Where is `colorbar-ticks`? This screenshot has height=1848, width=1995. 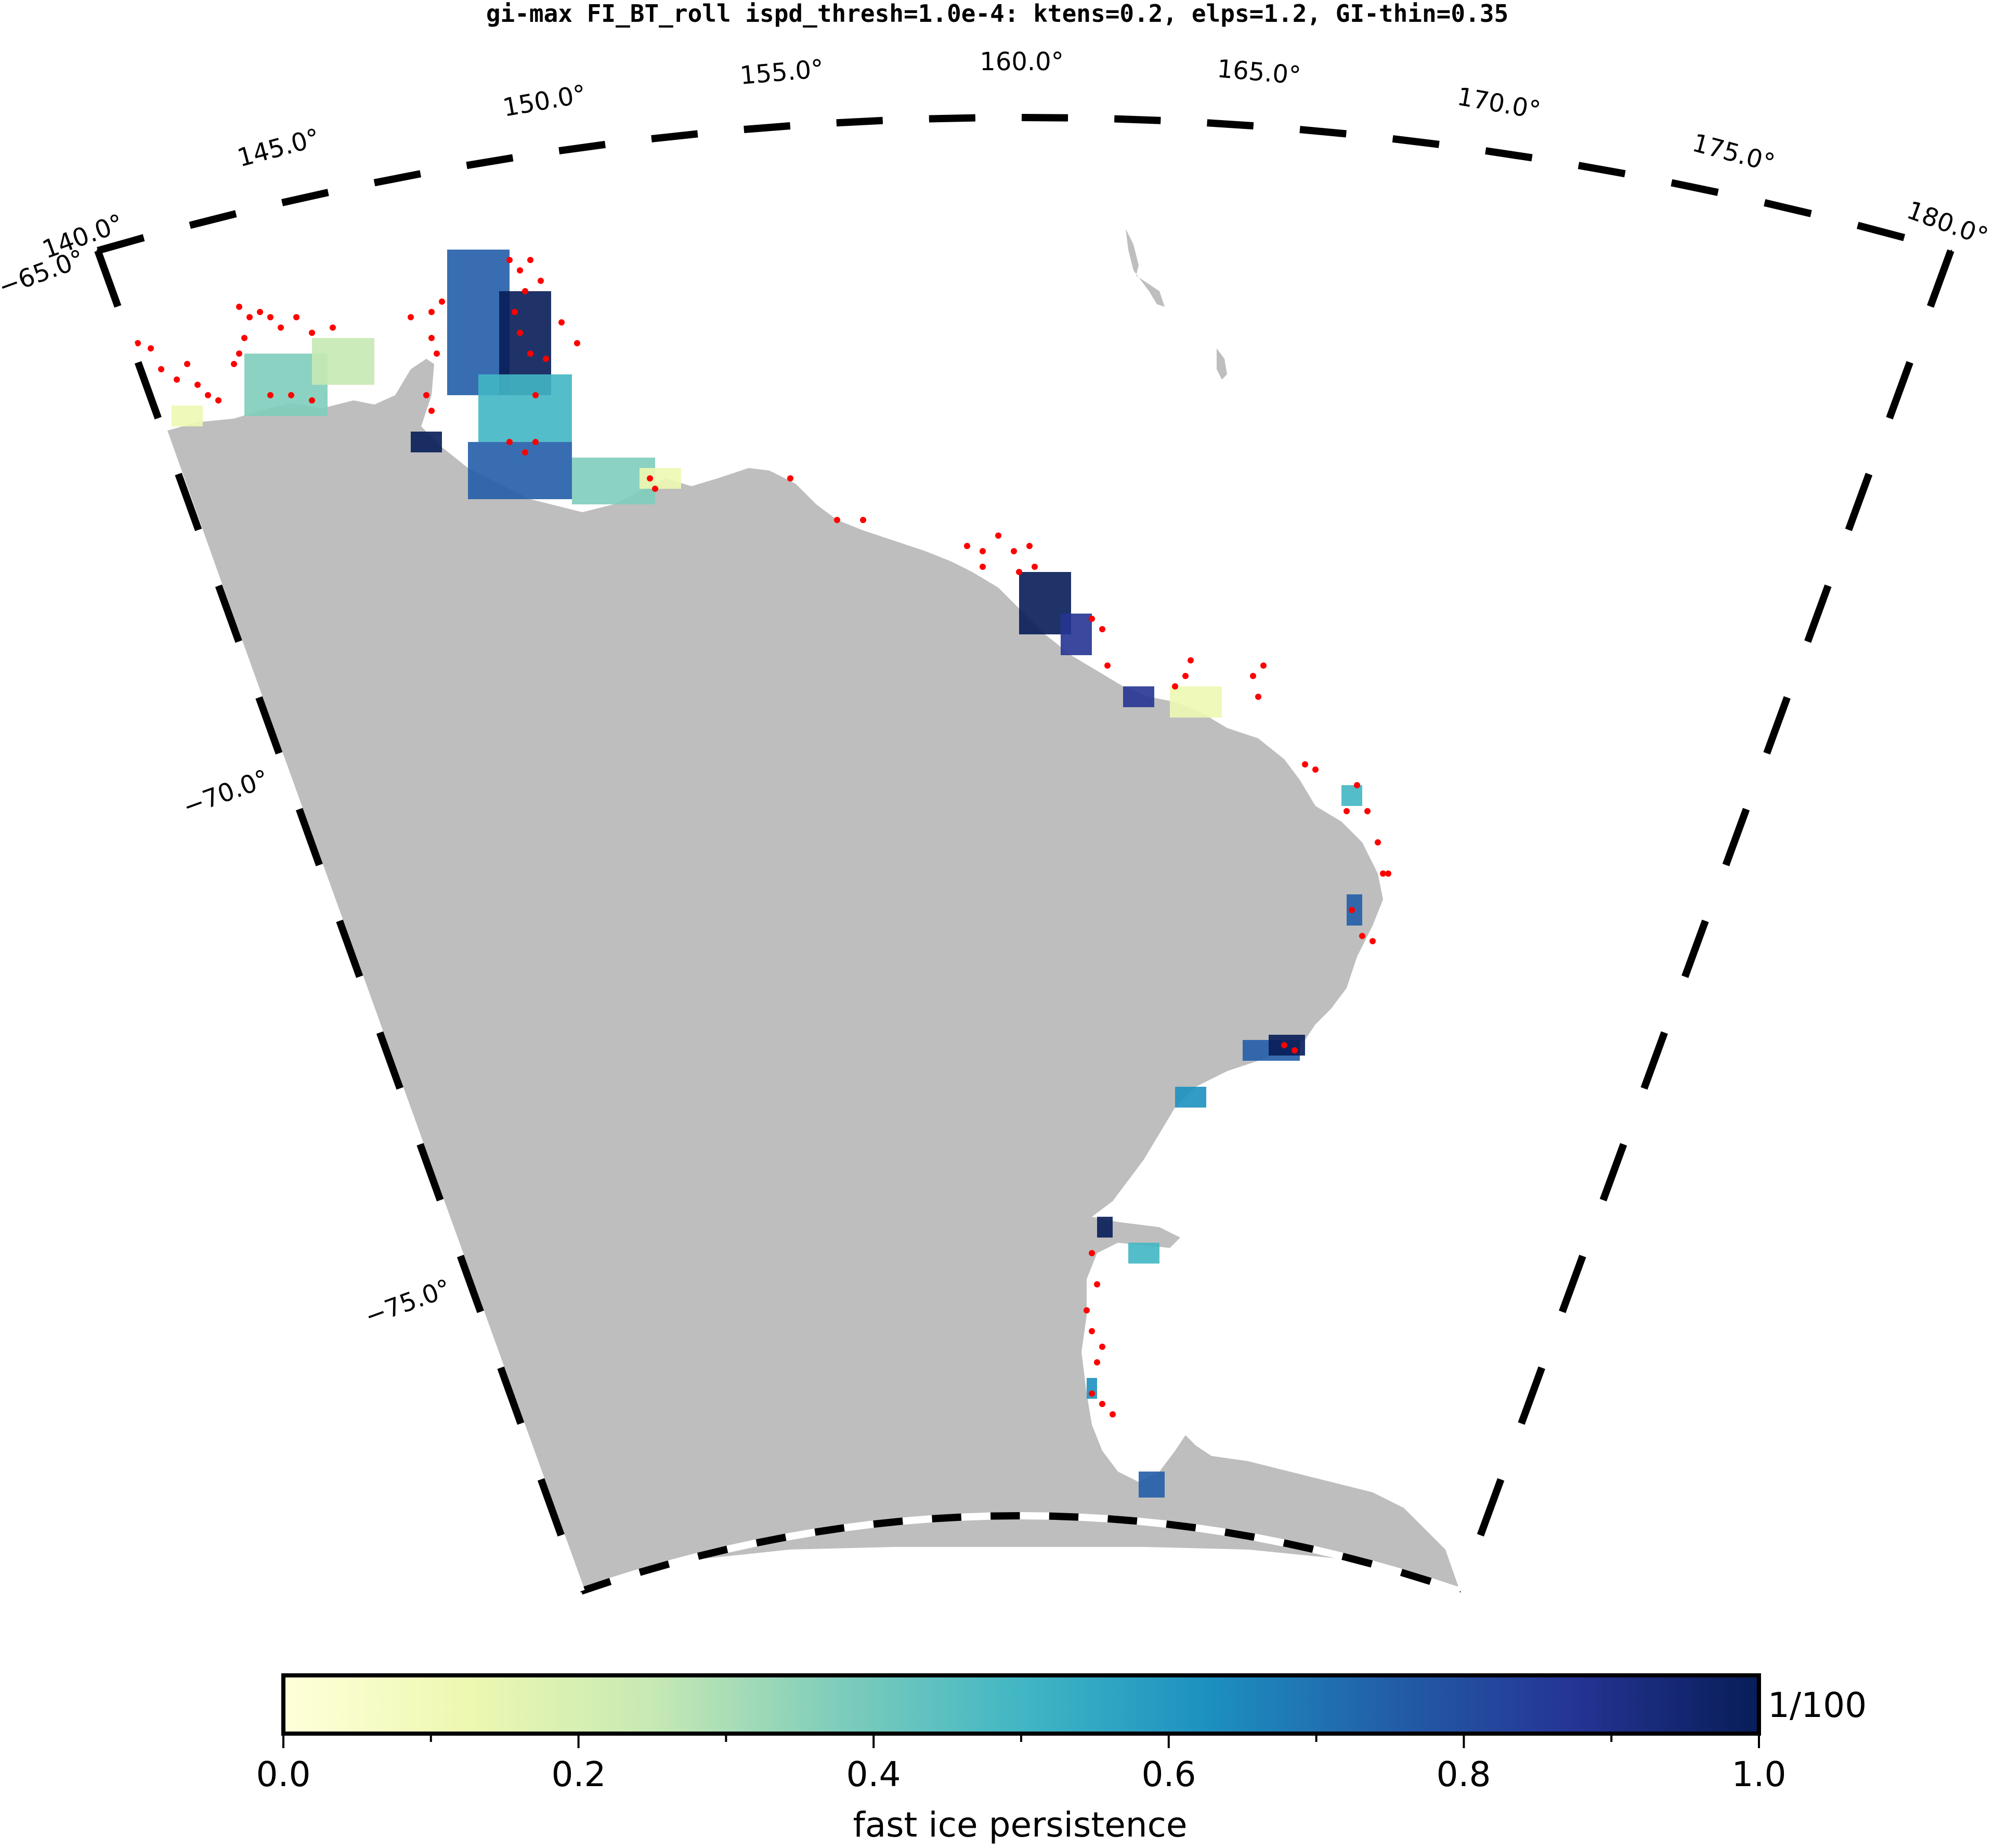
colorbar-ticks is located at coordinates (1021, 1741).